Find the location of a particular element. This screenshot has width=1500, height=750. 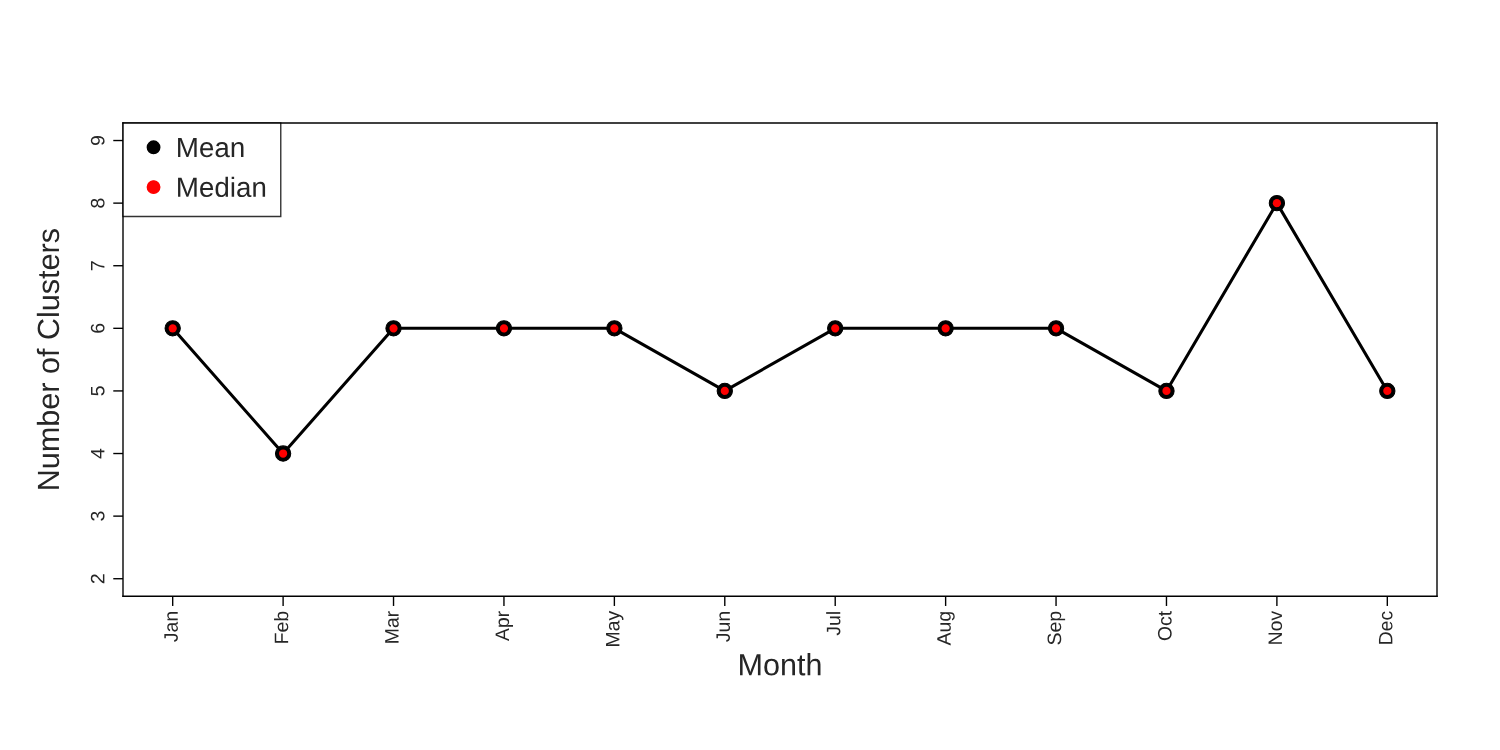

y-tick-label: 9 is located at coordinates (97, 141).